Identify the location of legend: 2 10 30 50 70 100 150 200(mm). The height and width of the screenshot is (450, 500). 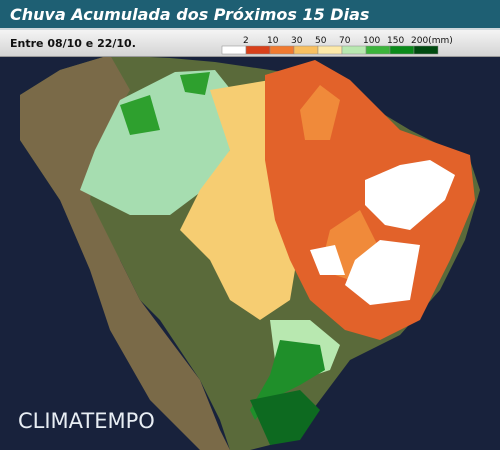
(337, 45).